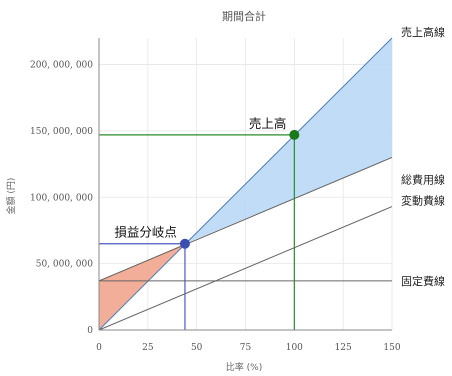 The height and width of the screenshot is (376, 452). Describe the element at coordinates (244, 367) in the screenshot. I see `x-axis-title: 比率 (%)` at that location.